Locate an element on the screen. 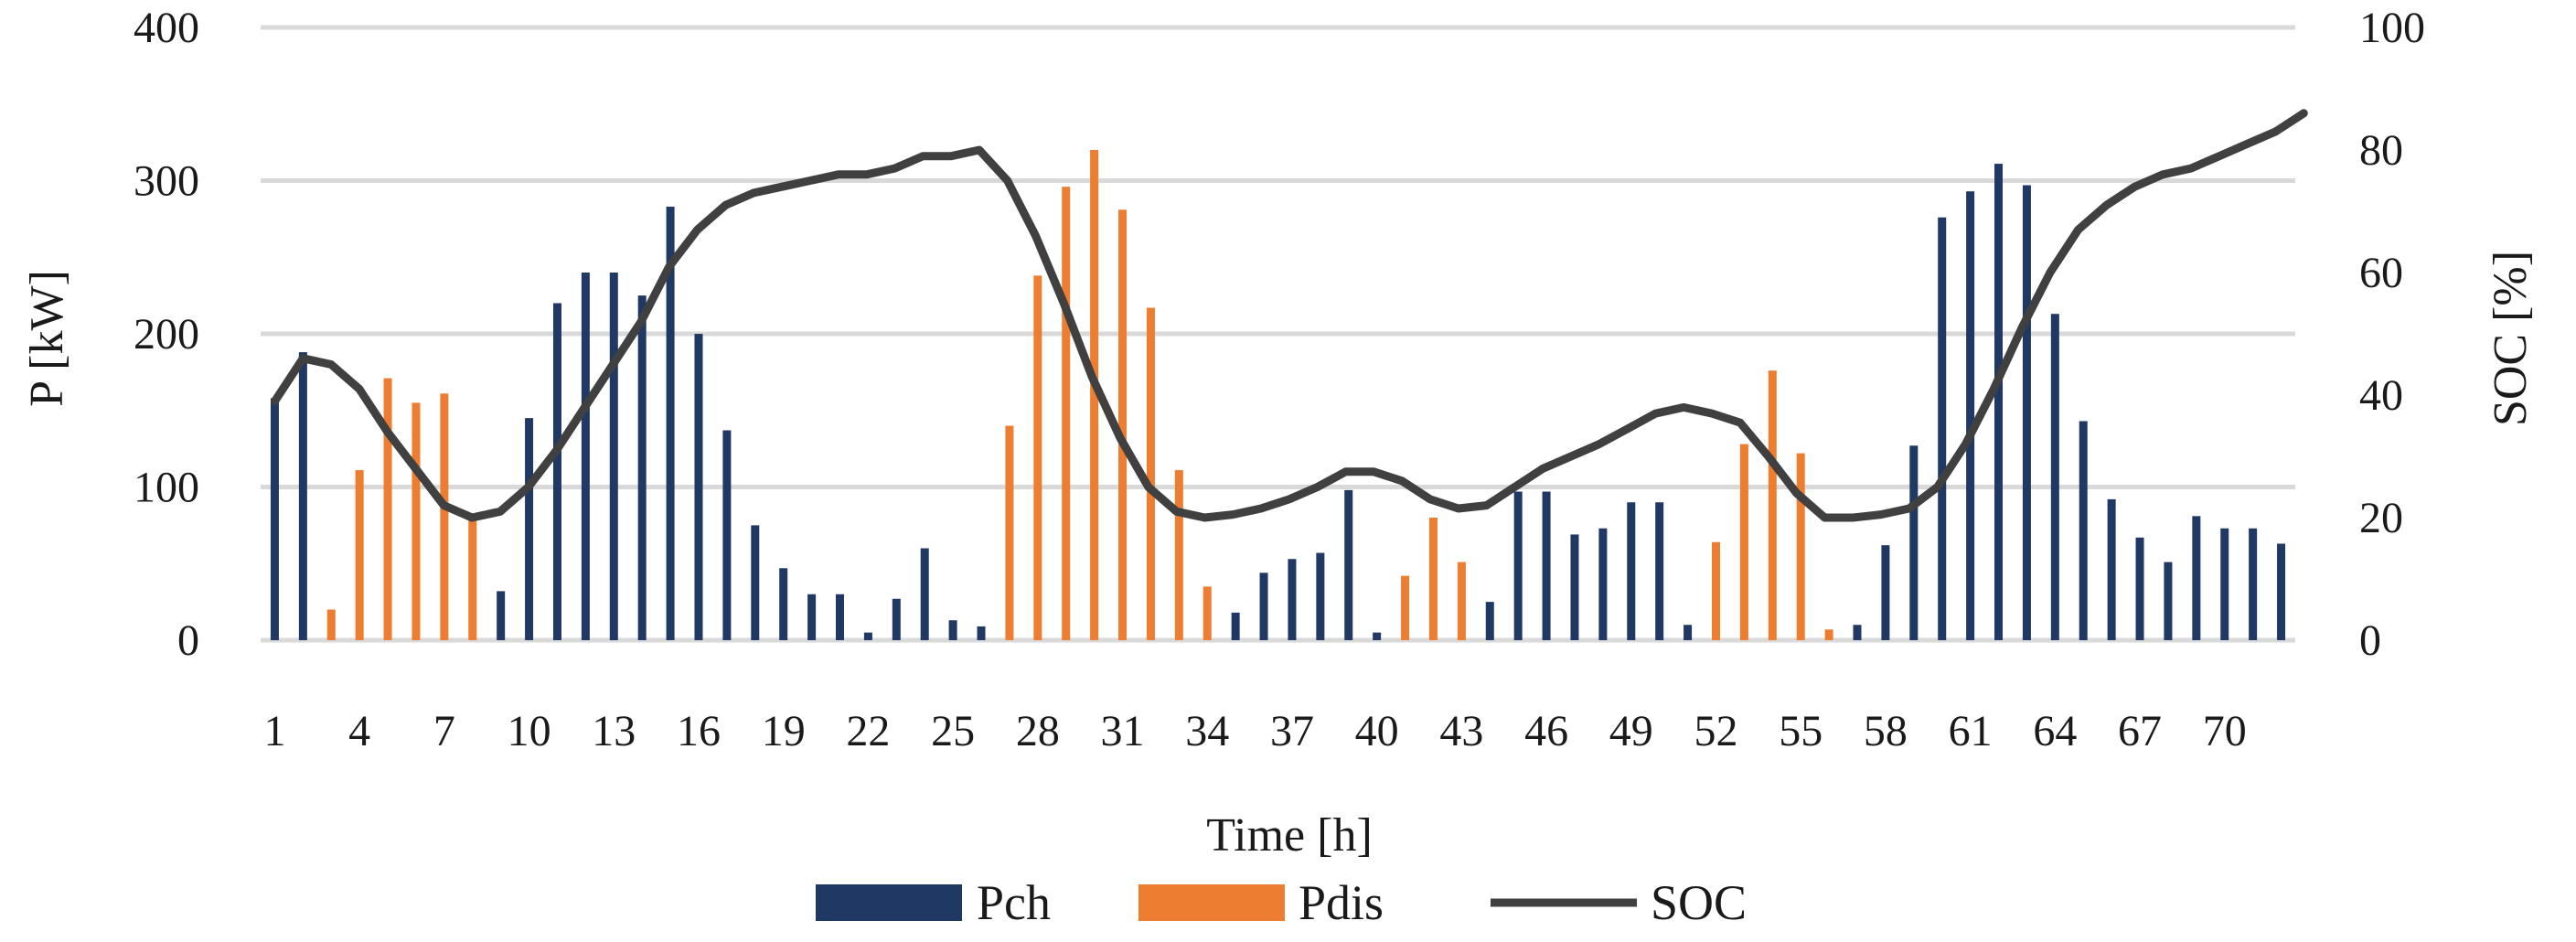 Image resolution: width=2576 pixels, height=942 pixels. x-tick-label: 7 is located at coordinates (444, 731).